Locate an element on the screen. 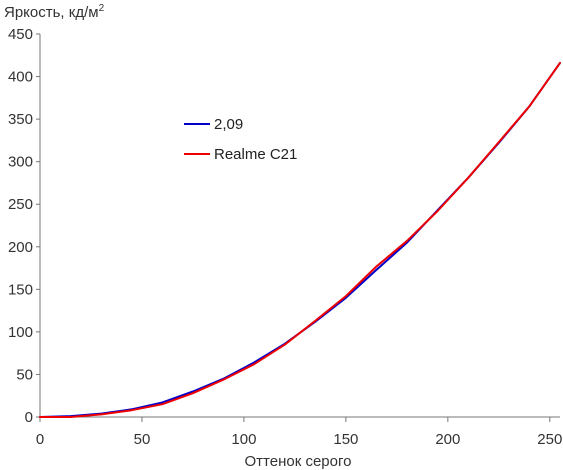 This screenshot has height=470, width=563. y-tick-label: 400 is located at coordinates (20, 77).